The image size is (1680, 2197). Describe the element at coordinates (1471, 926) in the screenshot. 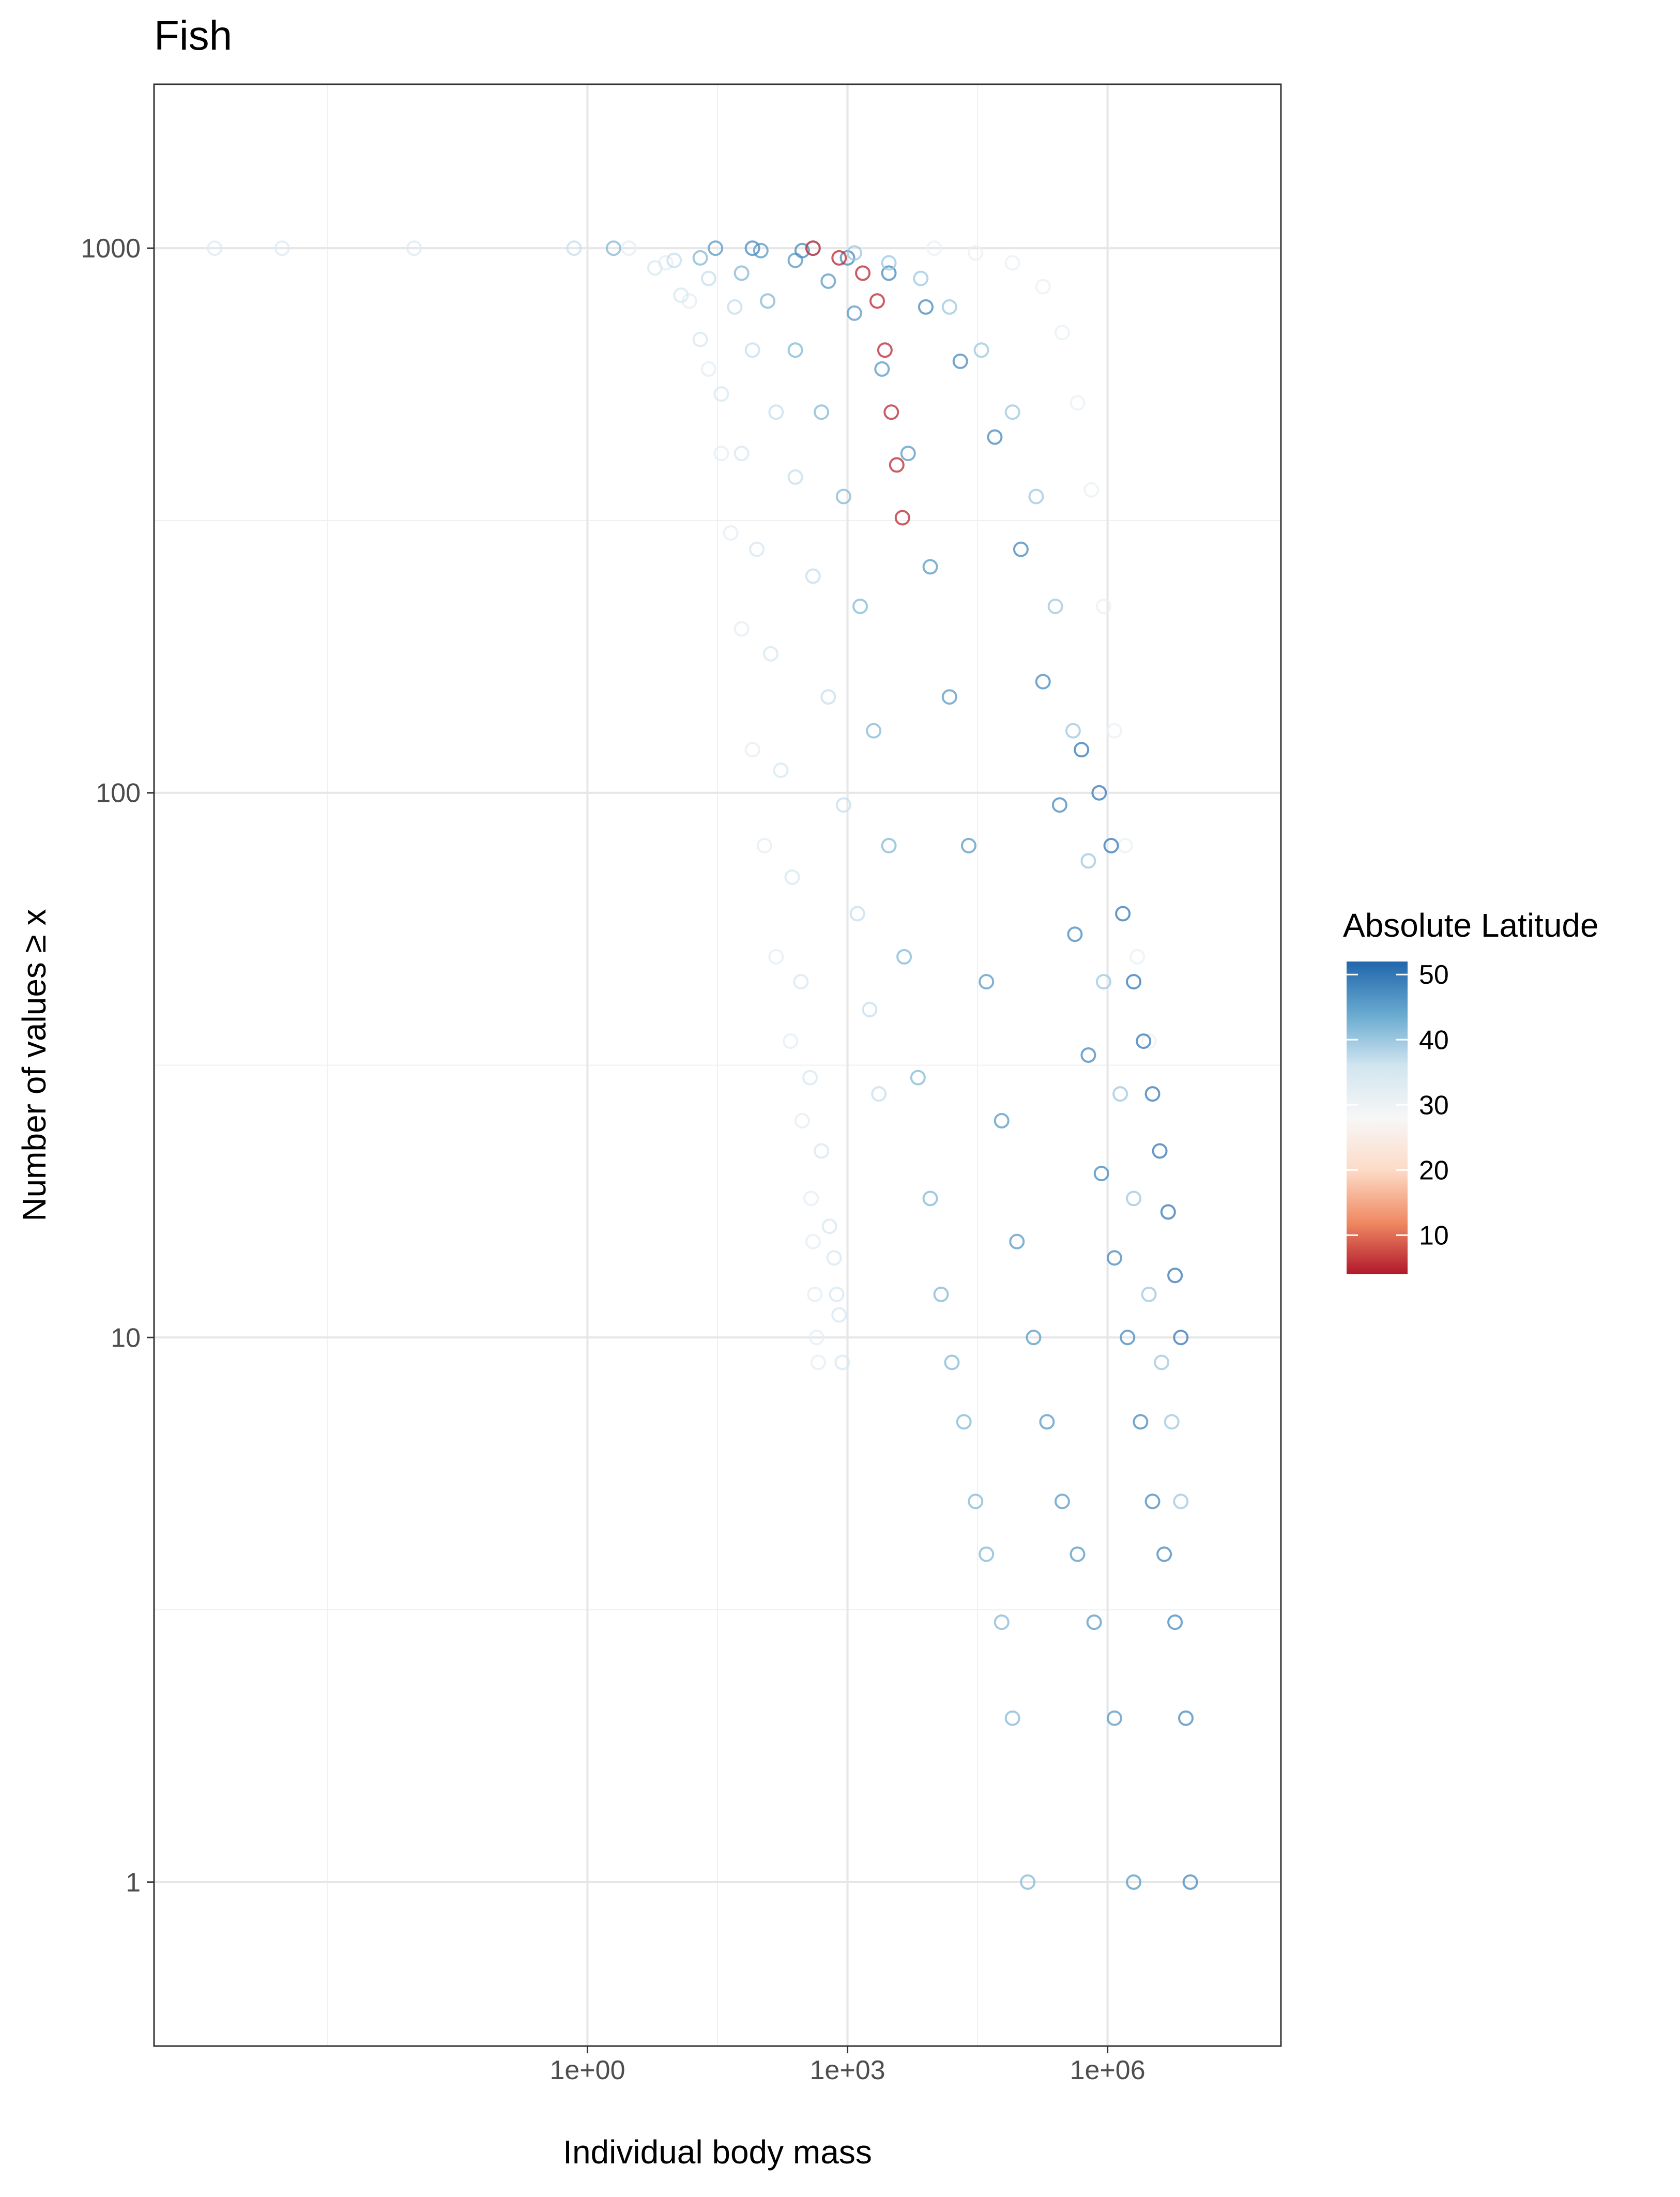

I see `legend-title: Absolute Latitude` at that location.